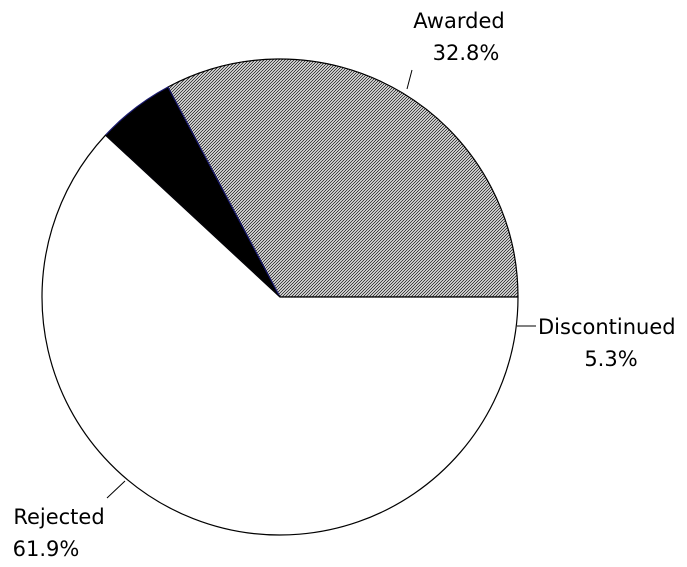 The image size is (687, 567). Describe the element at coordinates (607, 327) in the screenshot. I see `slice-label-discontinued: Discontinued` at that location.